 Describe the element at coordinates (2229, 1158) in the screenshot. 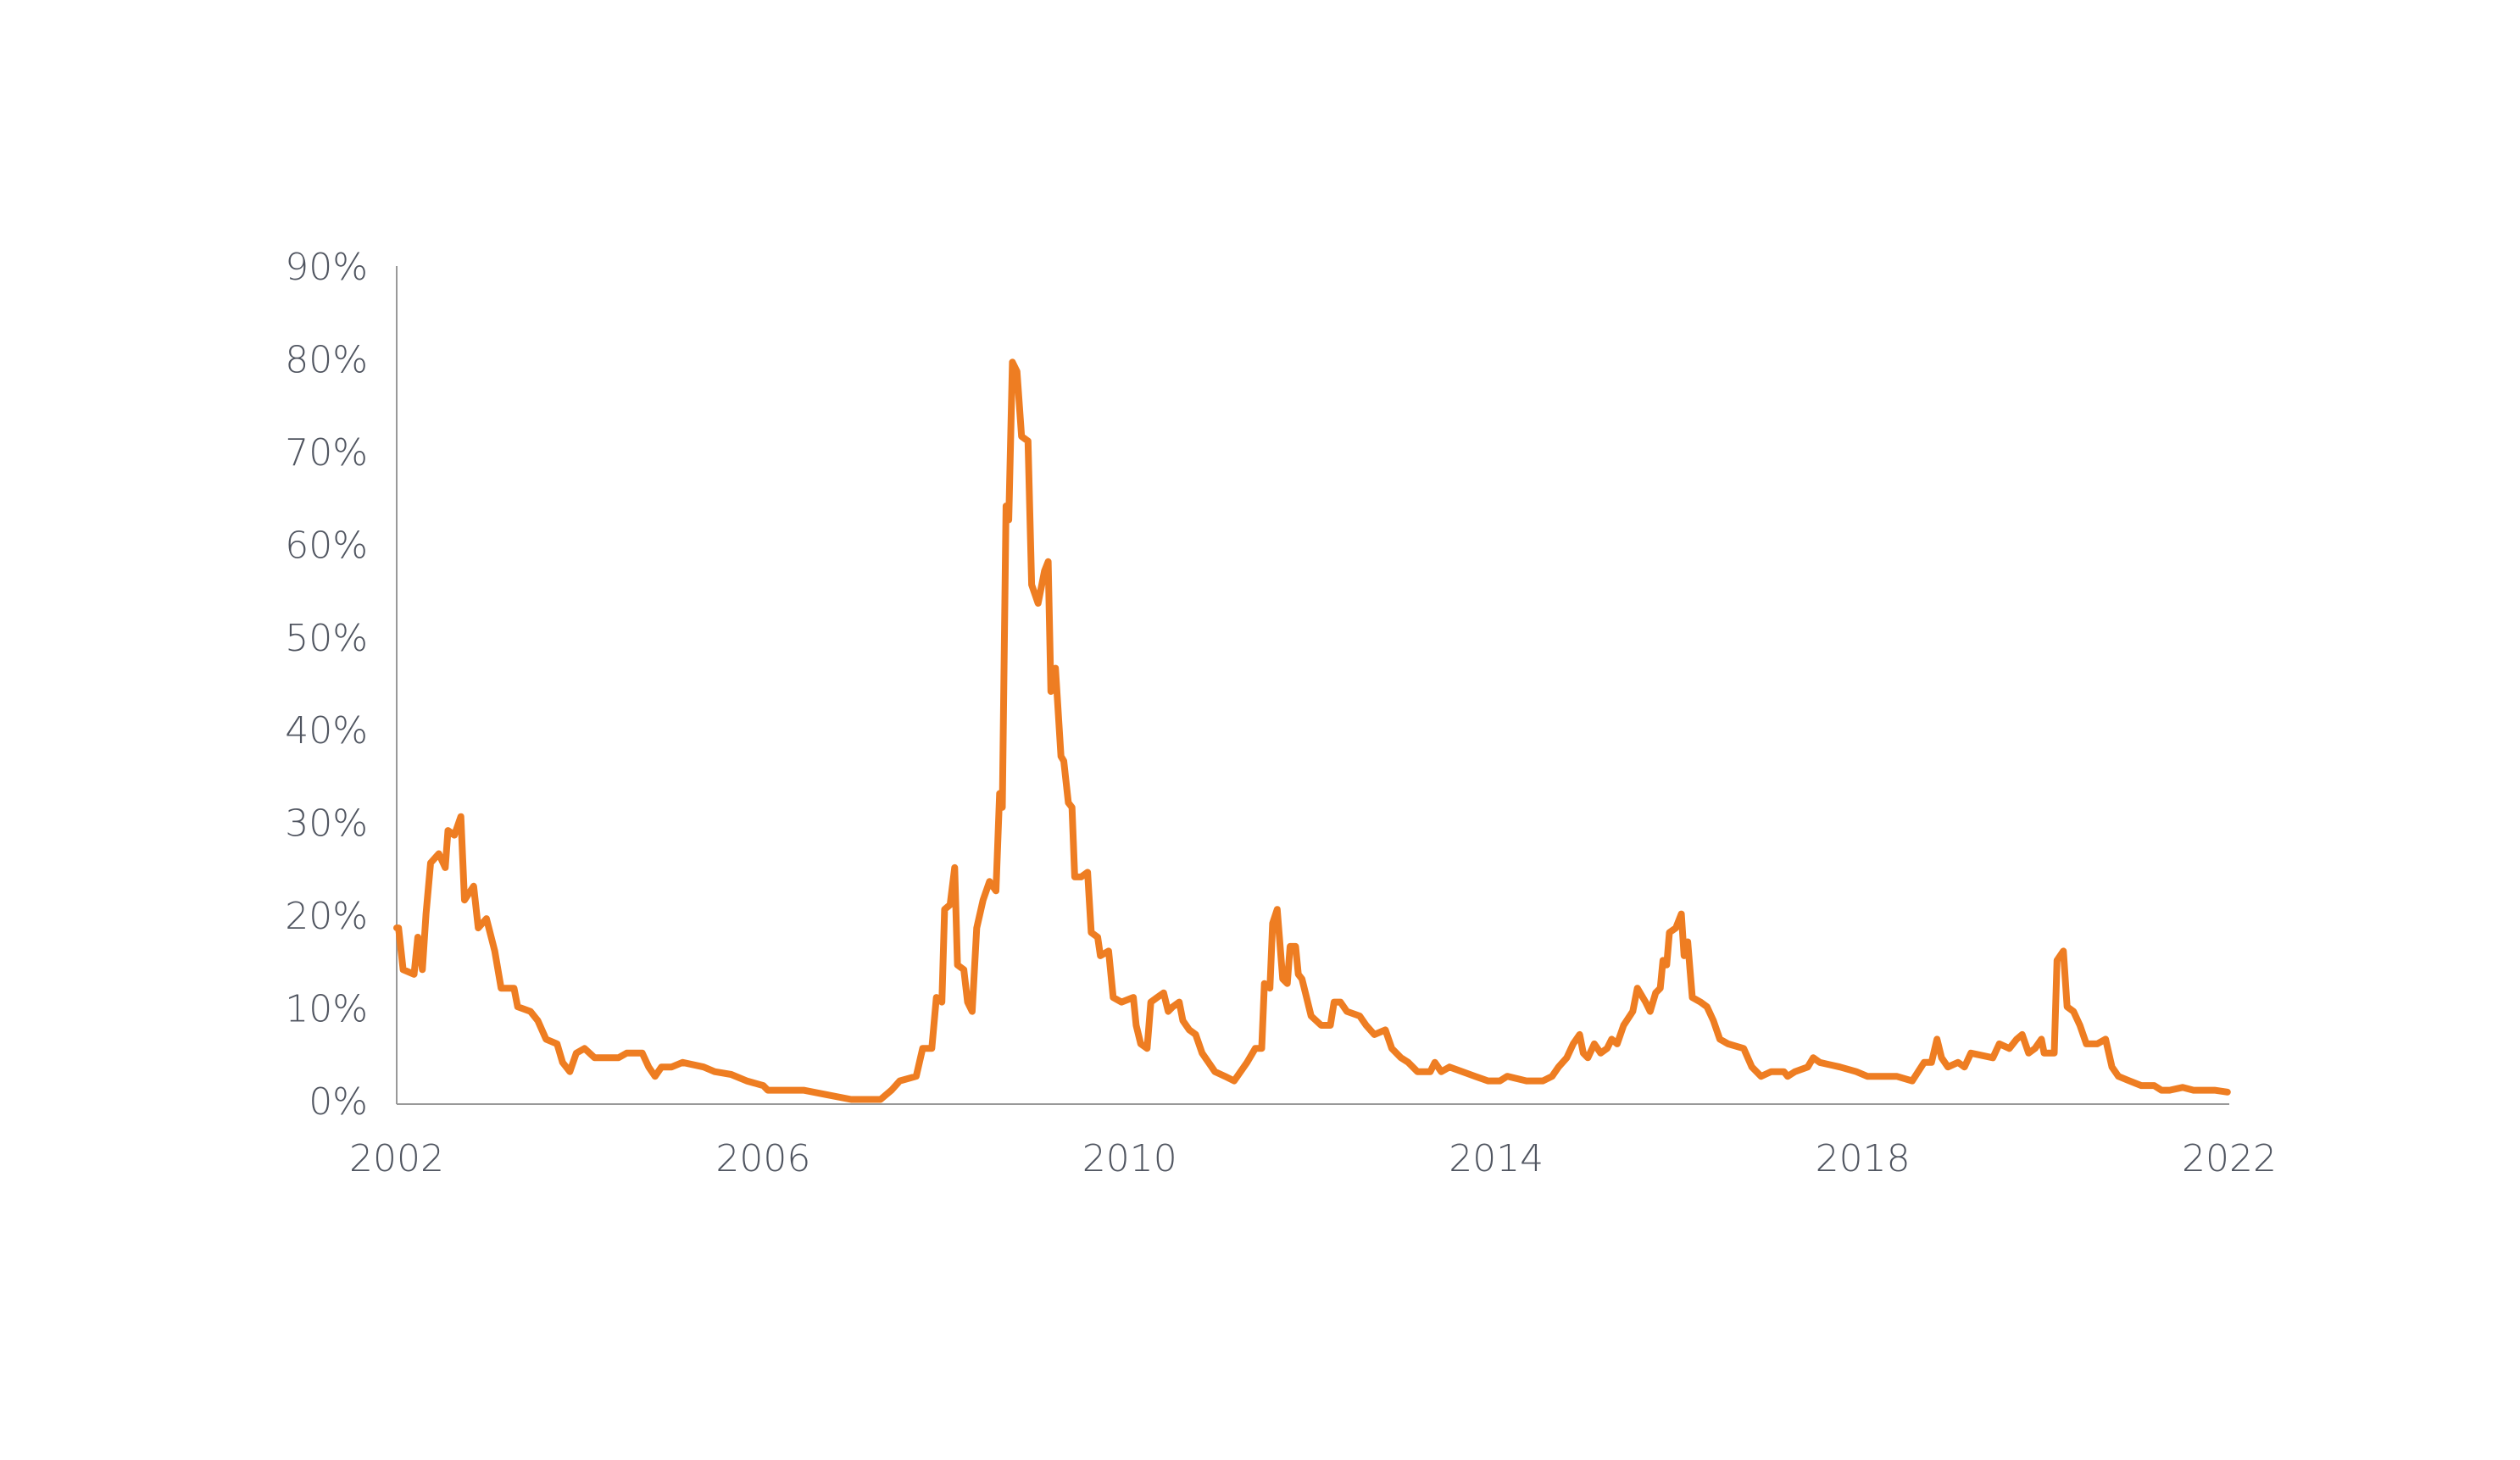

I see `x-tick-label: 2022` at that location.